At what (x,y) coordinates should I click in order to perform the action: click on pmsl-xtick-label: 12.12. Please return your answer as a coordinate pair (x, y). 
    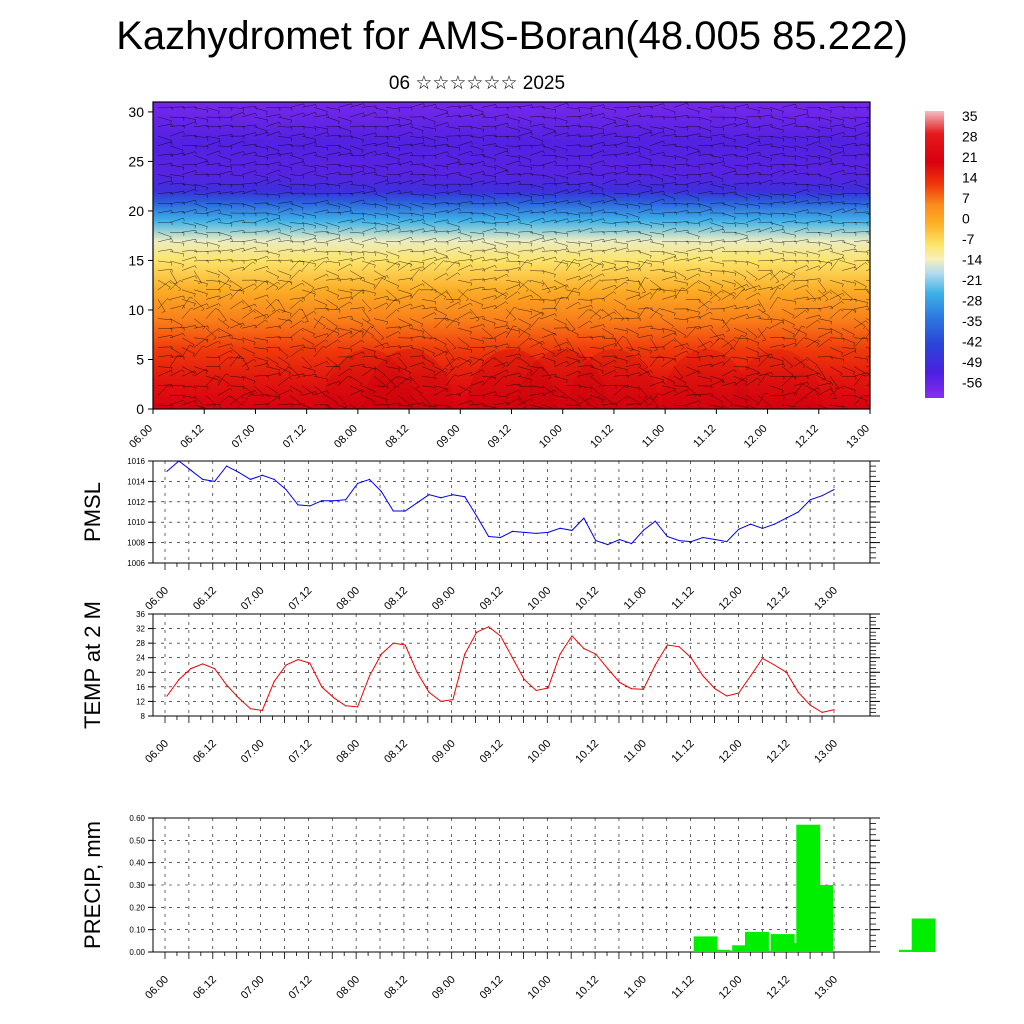
    Looking at the image, I should click on (778, 599).